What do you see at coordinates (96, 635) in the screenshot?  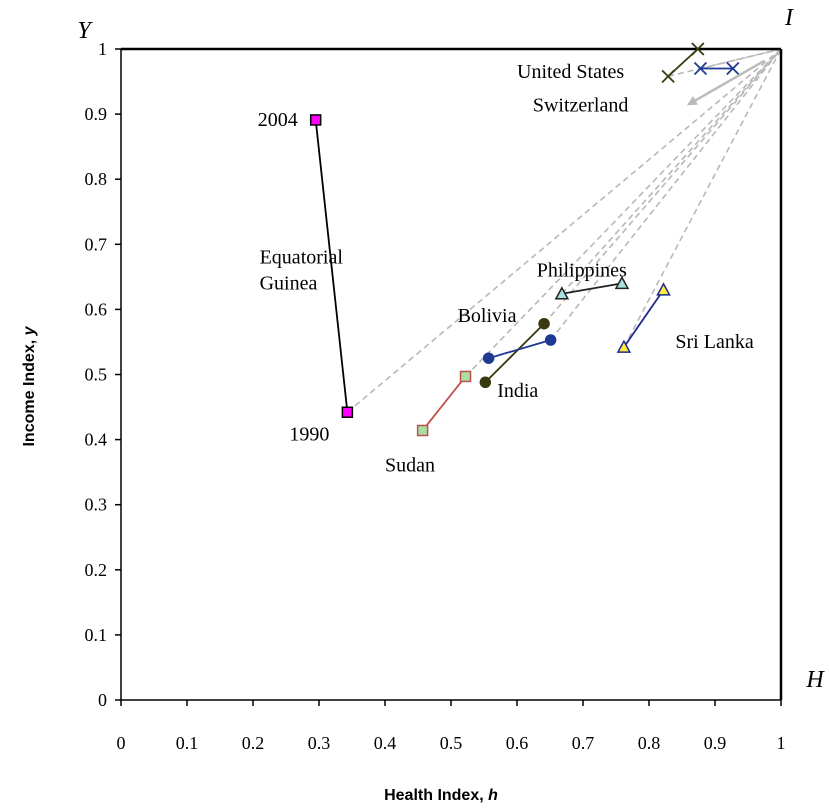 I see `y-tick-label: 0.1` at bounding box center [96, 635].